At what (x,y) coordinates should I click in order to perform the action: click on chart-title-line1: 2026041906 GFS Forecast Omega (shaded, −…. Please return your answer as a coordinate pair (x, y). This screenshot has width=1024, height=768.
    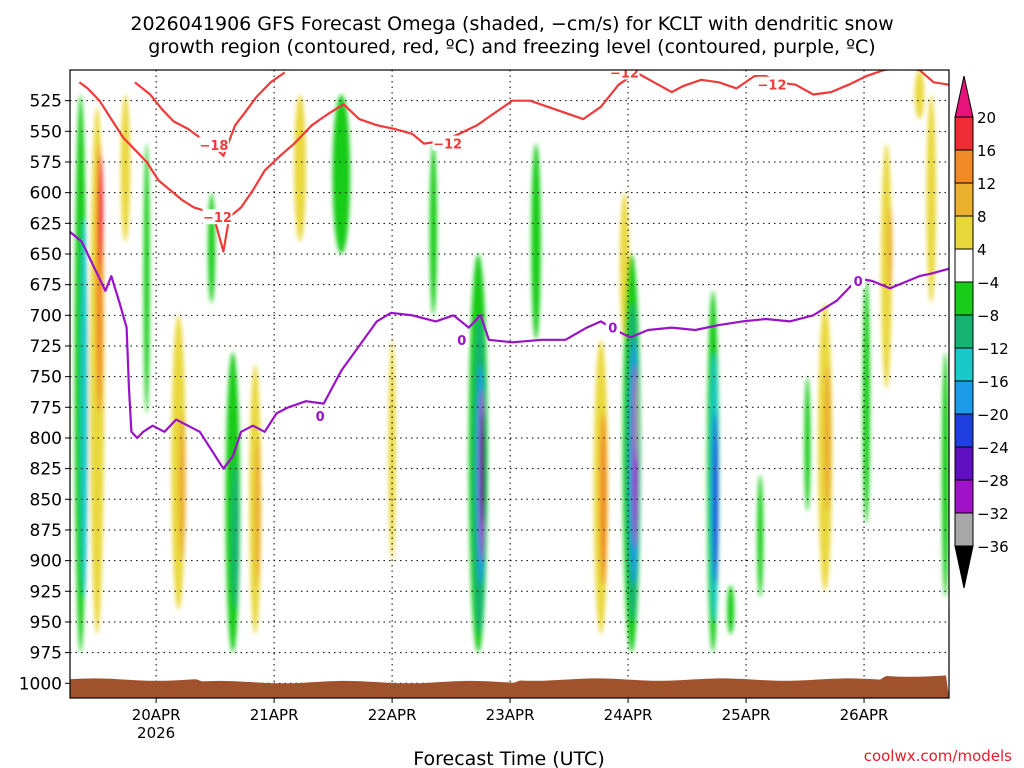
    Looking at the image, I should click on (511, 24).